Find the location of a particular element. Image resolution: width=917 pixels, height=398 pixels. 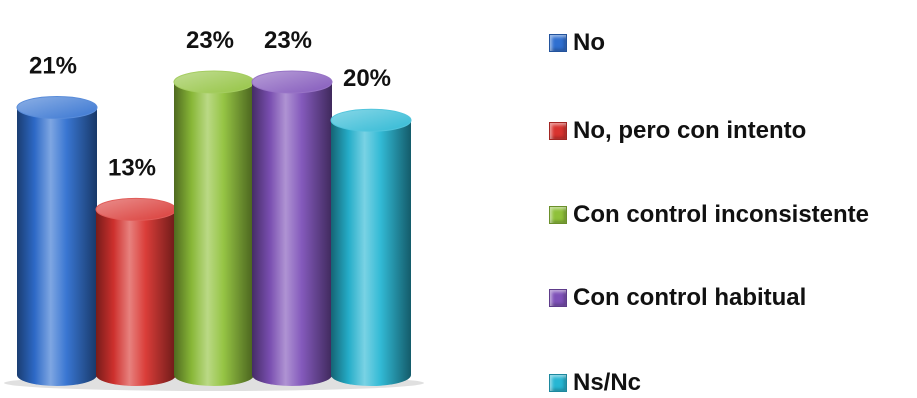

data-label: 20% is located at coordinates (367, 78).